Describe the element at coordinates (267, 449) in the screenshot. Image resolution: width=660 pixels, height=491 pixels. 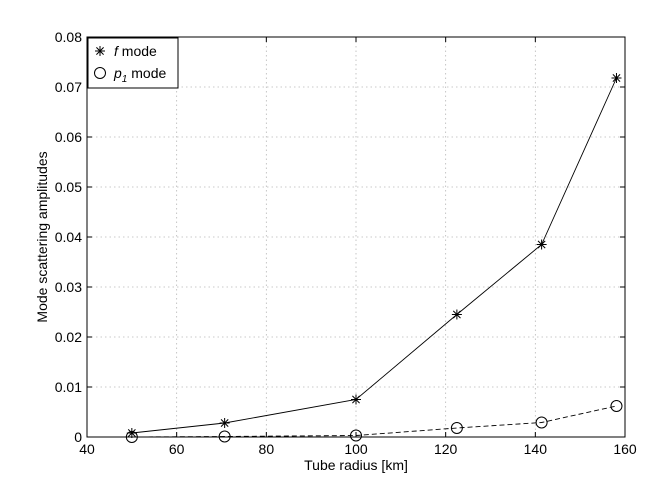
I see `x-tick-label: 80` at that location.